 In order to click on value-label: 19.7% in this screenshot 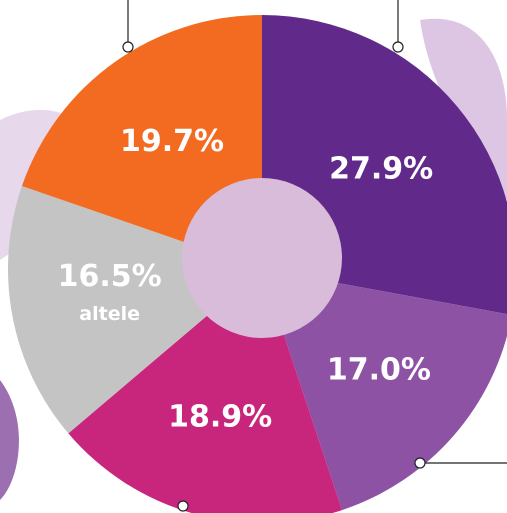, I will do `click(172, 141)`.